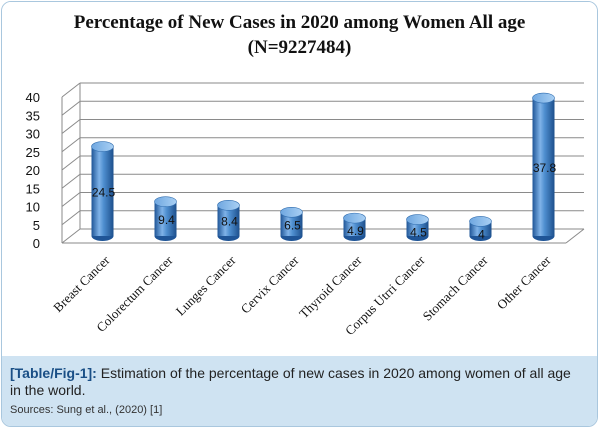  I want to click on x-tick-label: Thyroid Cancer, so click(330, 286).